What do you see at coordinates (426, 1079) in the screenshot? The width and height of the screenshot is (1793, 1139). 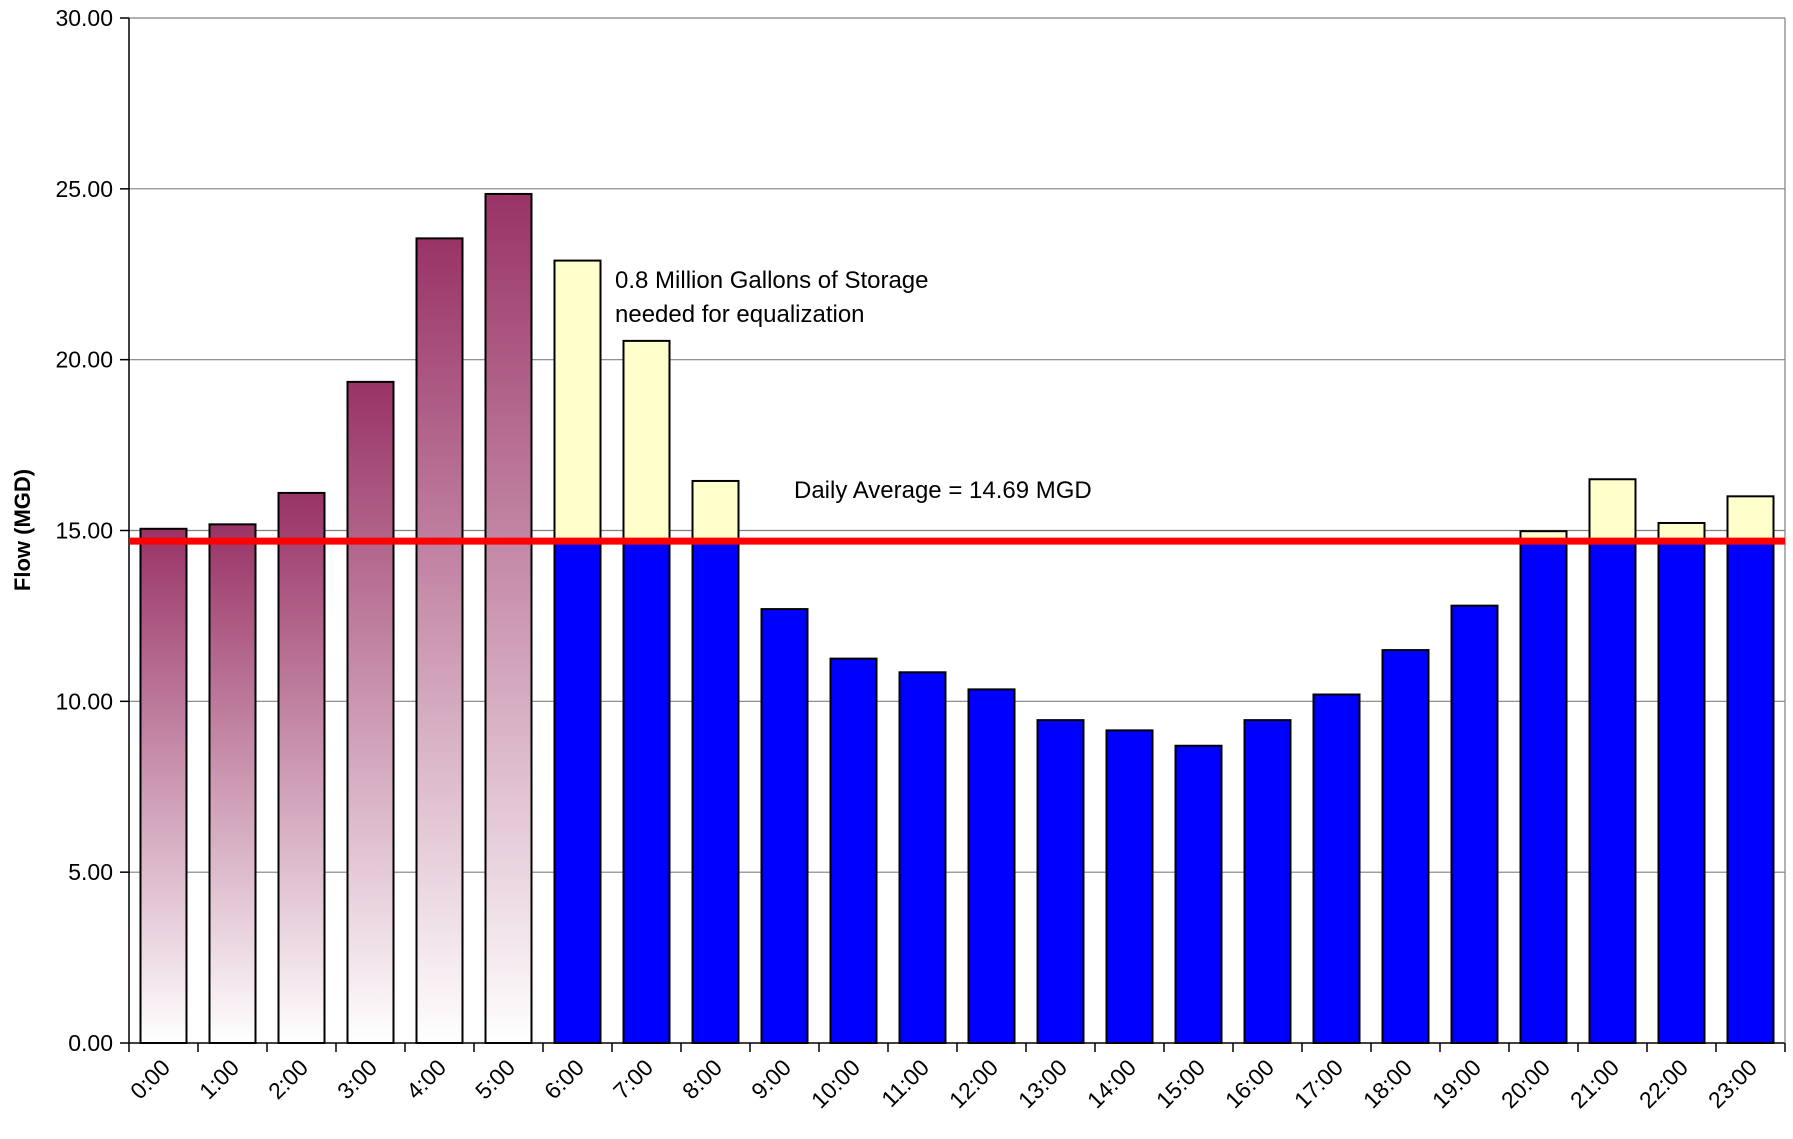 I see `x-tick-label: 4:00` at bounding box center [426, 1079].